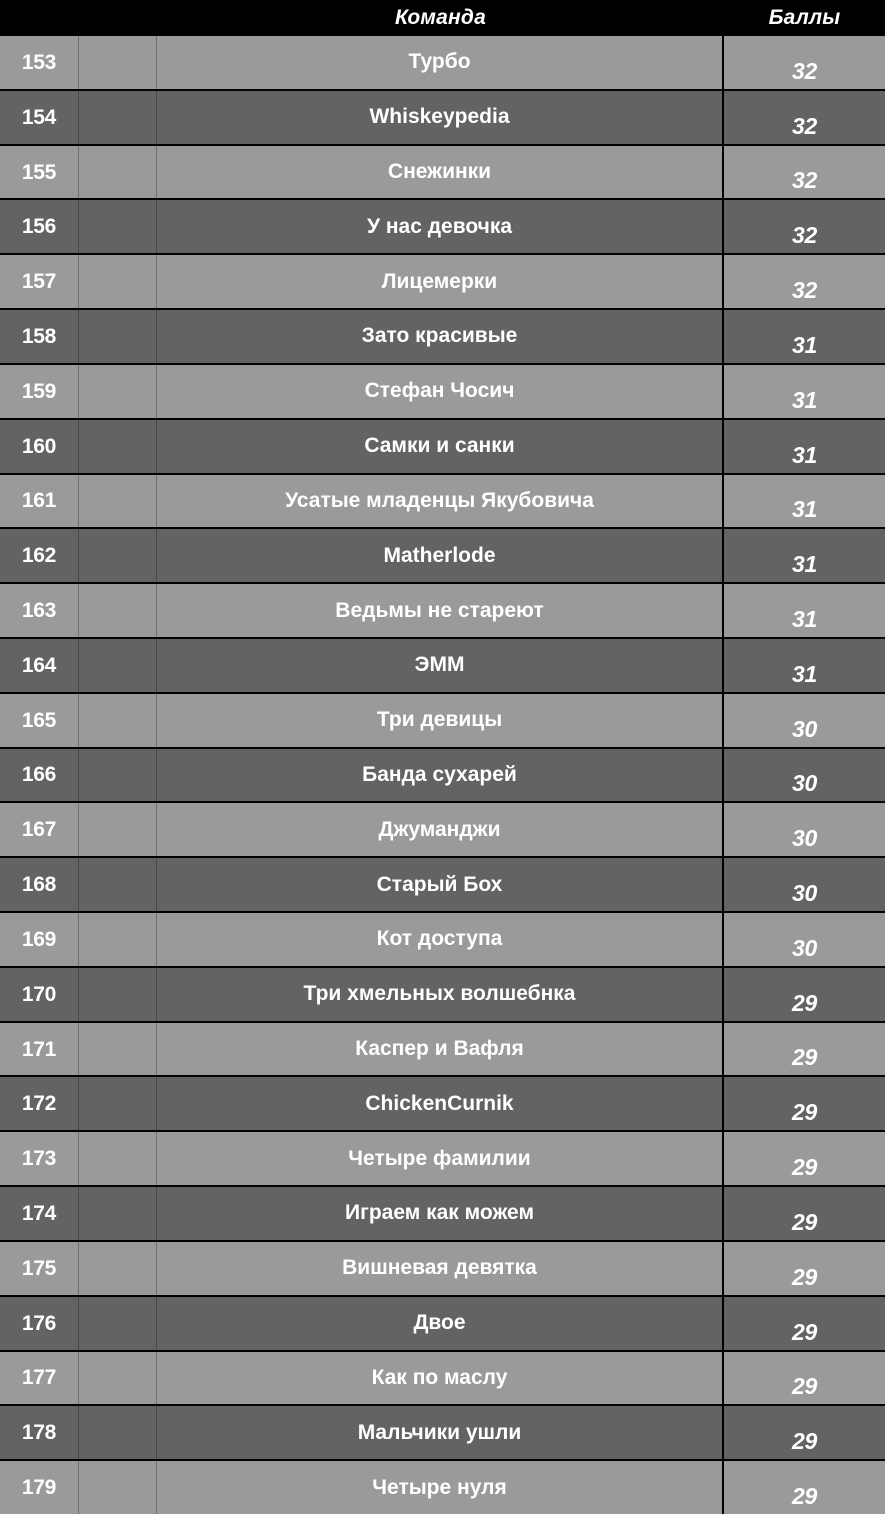  I want to click on table-header-row: Команда Баллы, so click(442, 17).